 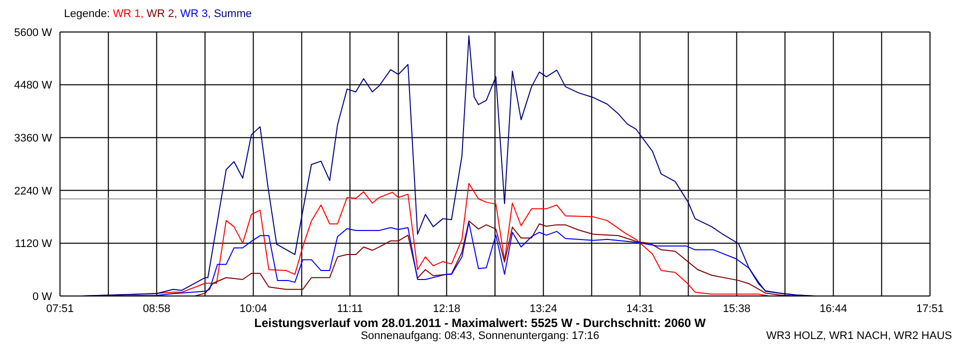 What do you see at coordinates (33, 191) in the screenshot?
I see `y-tick-label: 2240 W` at bounding box center [33, 191].